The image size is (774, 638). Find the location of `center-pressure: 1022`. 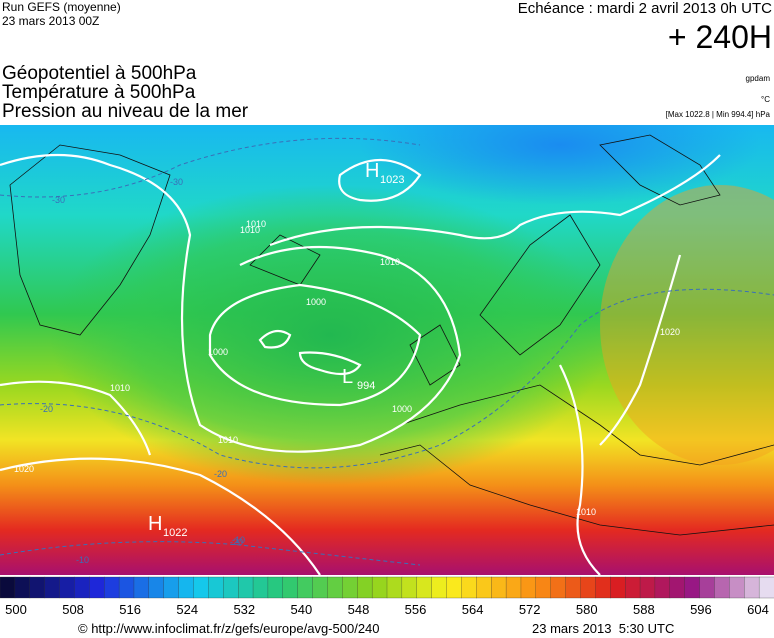

center-pressure: 1022 is located at coordinates (175, 533).